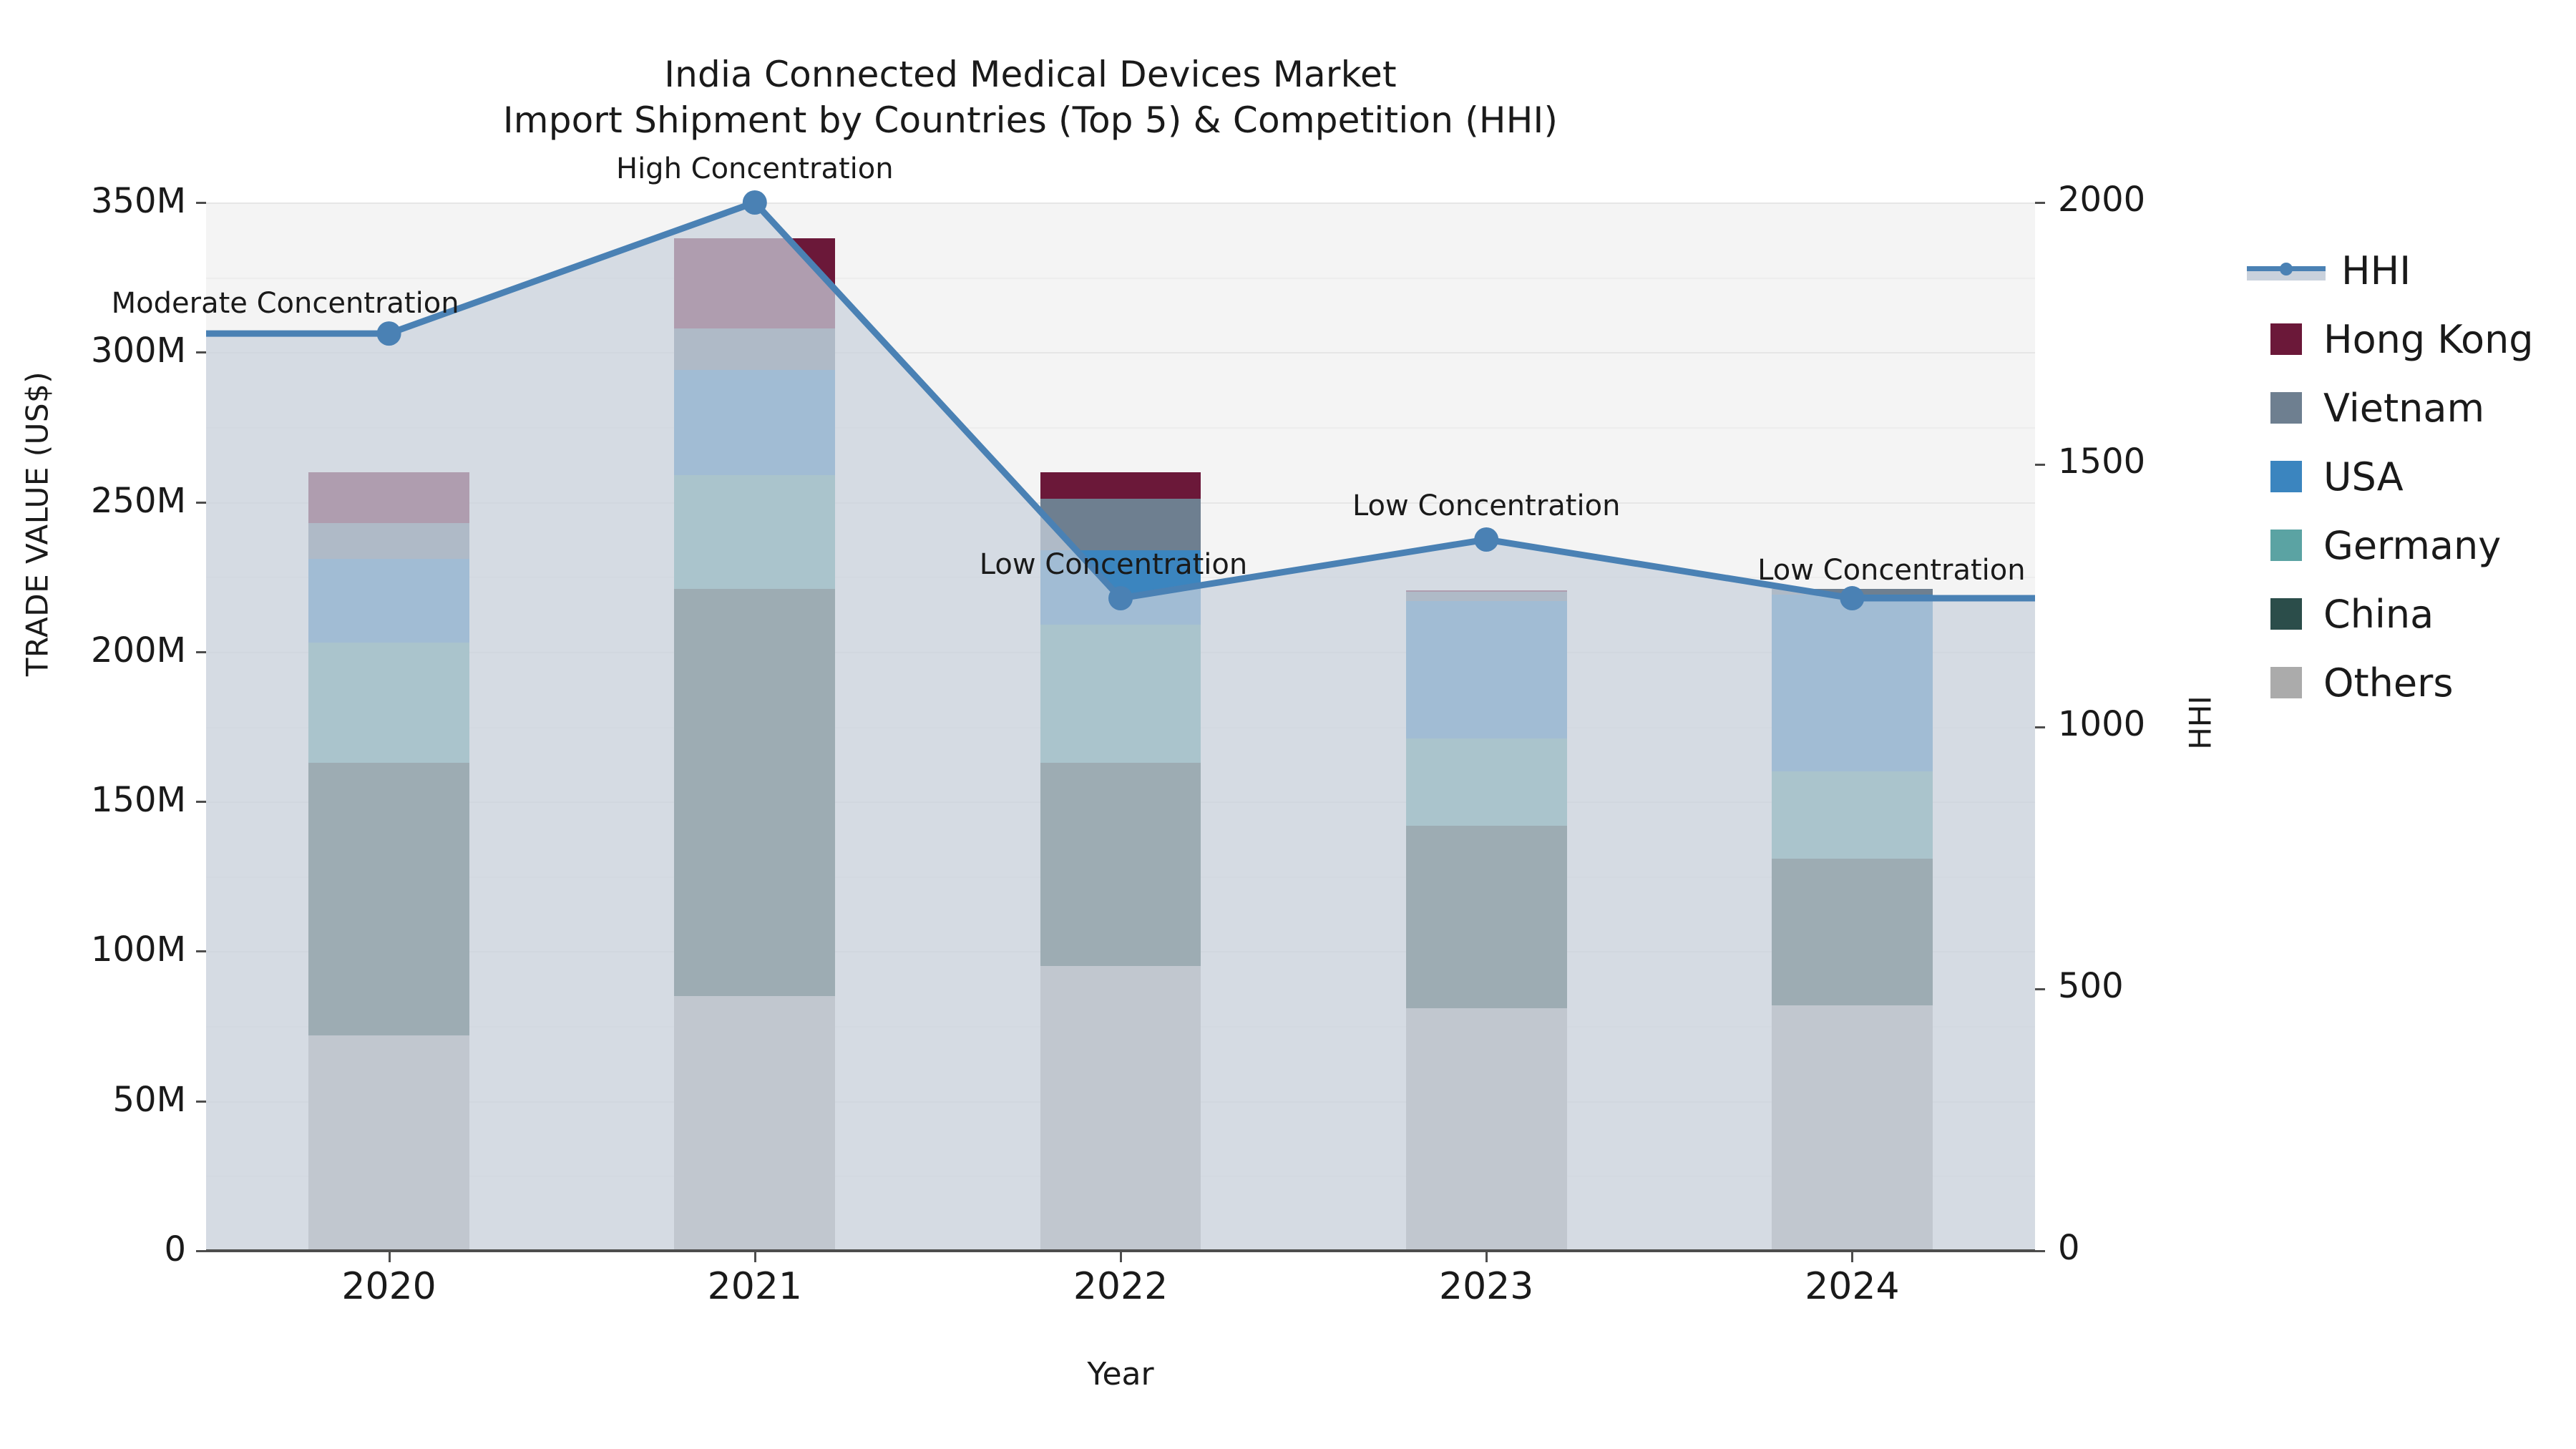 The height and width of the screenshot is (1449, 2576). What do you see at coordinates (1120, 1250) in the screenshot?
I see `x-axis-line` at bounding box center [1120, 1250].